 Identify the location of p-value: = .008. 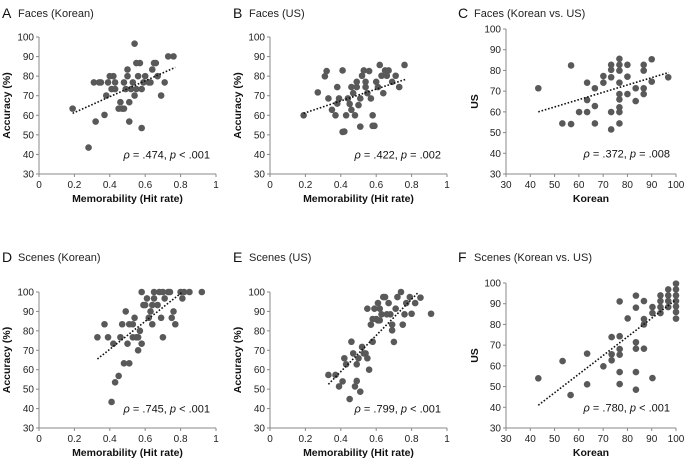
(653, 154).